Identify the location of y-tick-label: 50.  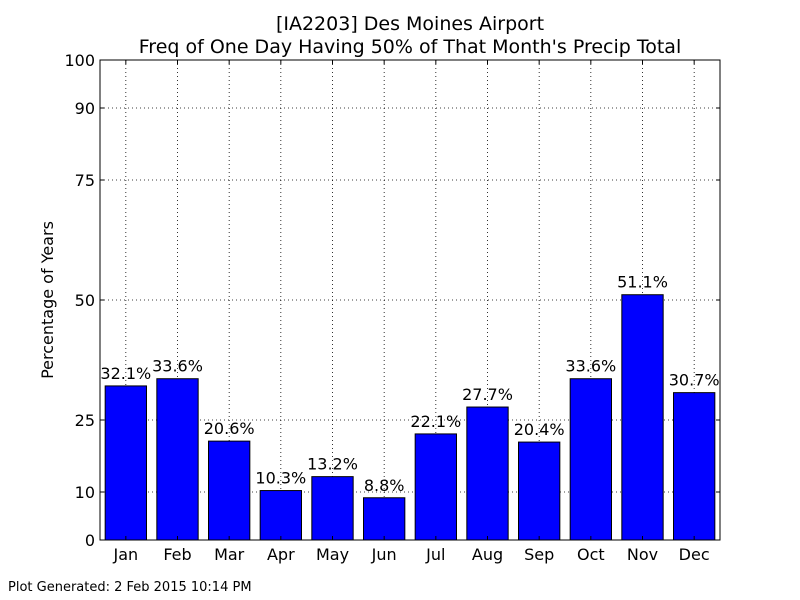
(85, 300).